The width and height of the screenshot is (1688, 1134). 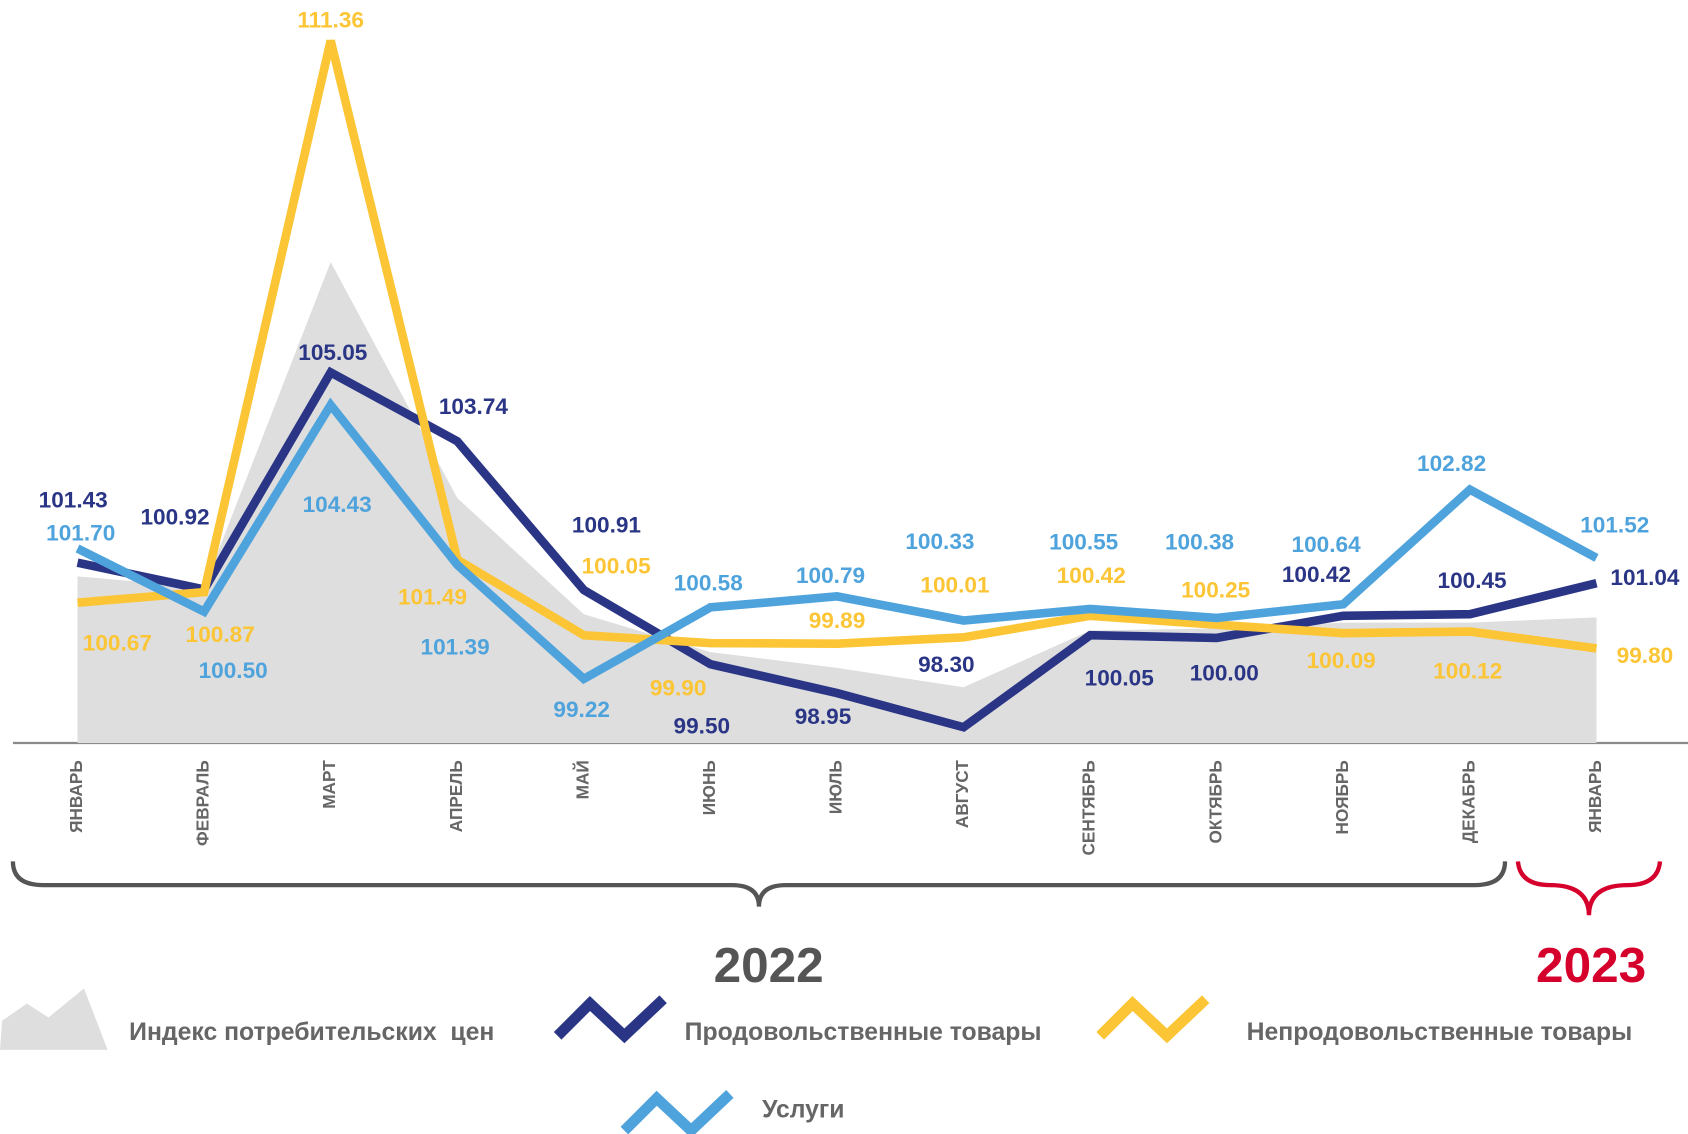 What do you see at coordinates (1215, 801) in the screenshot?
I see `x-tick-label: ОКТЯБРЬ` at bounding box center [1215, 801].